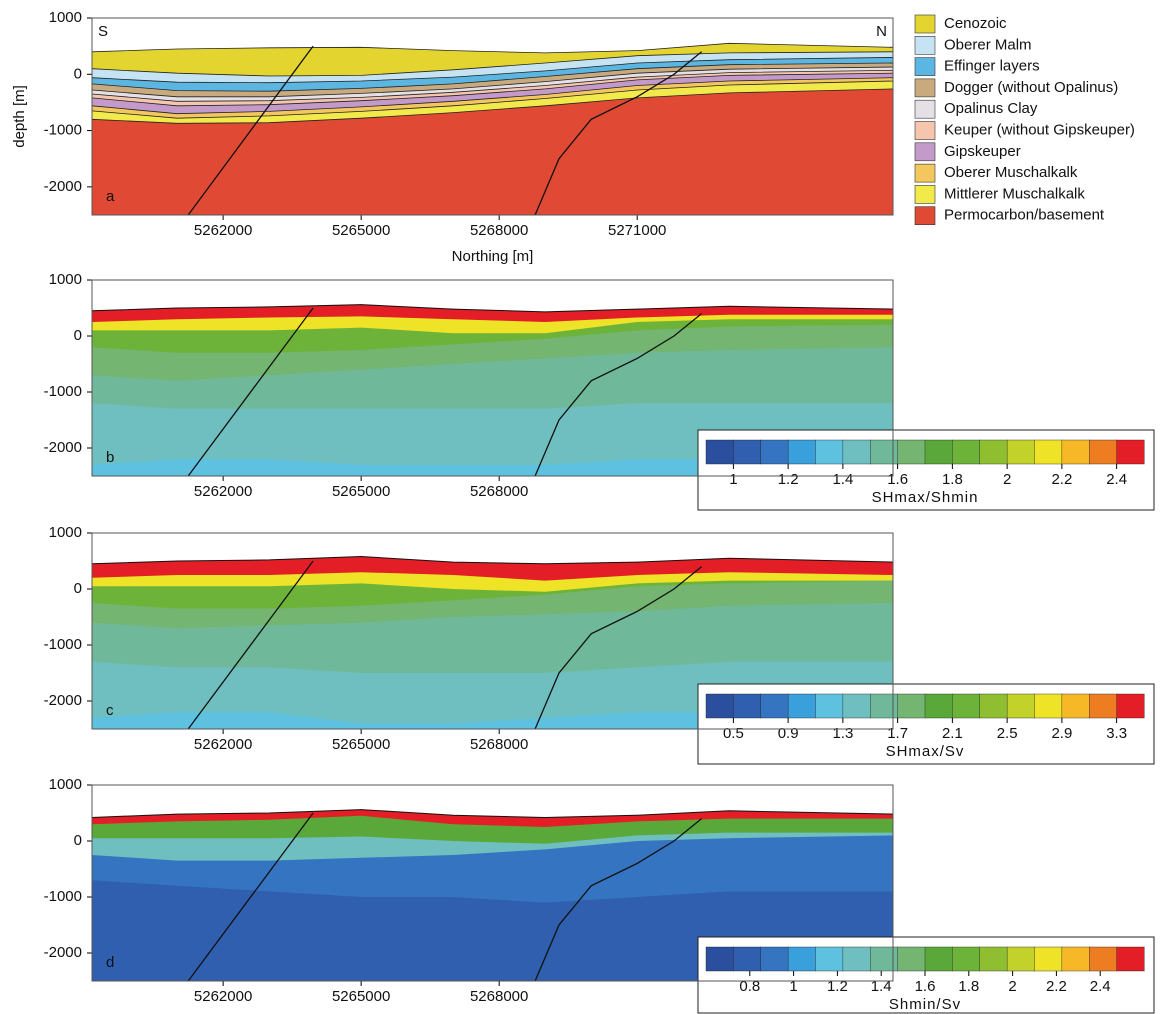 Image resolution: width=1161 pixels, height=1014 pixels. Describe the element at coordinates (1100, 986) in the screenshot. I see `colorbar-tick-label: 2.4` at that location.